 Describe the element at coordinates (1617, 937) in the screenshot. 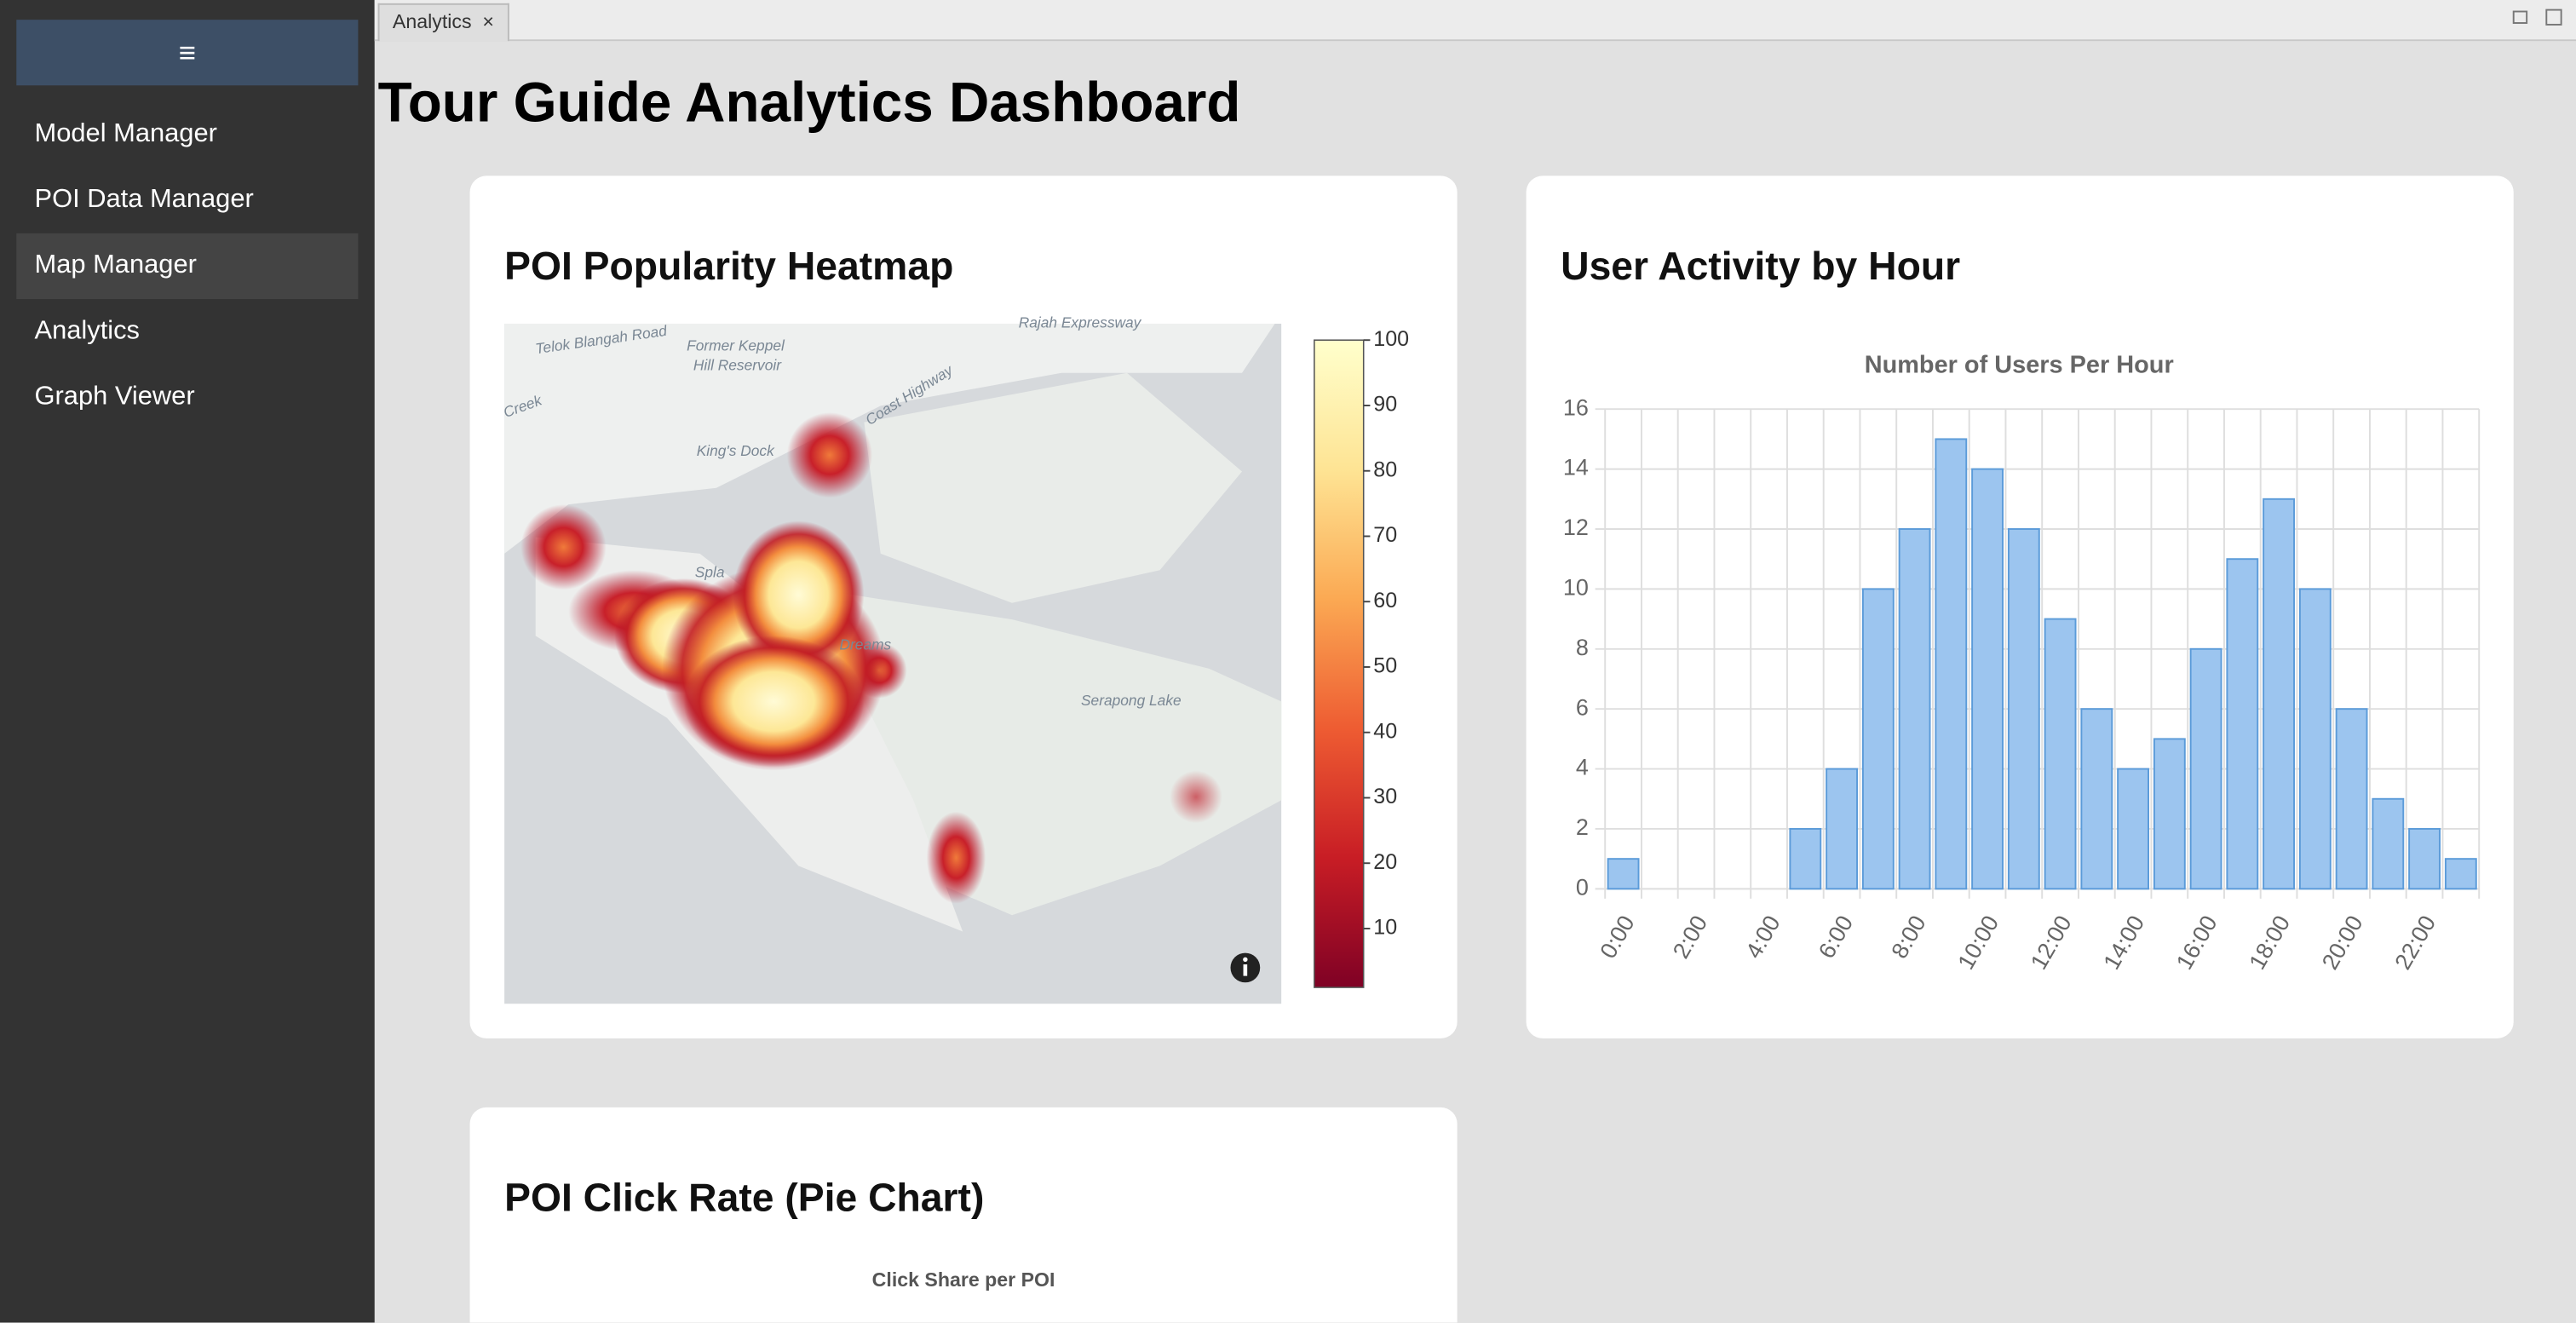

I see `x-tick-label: 0:00` at that location.